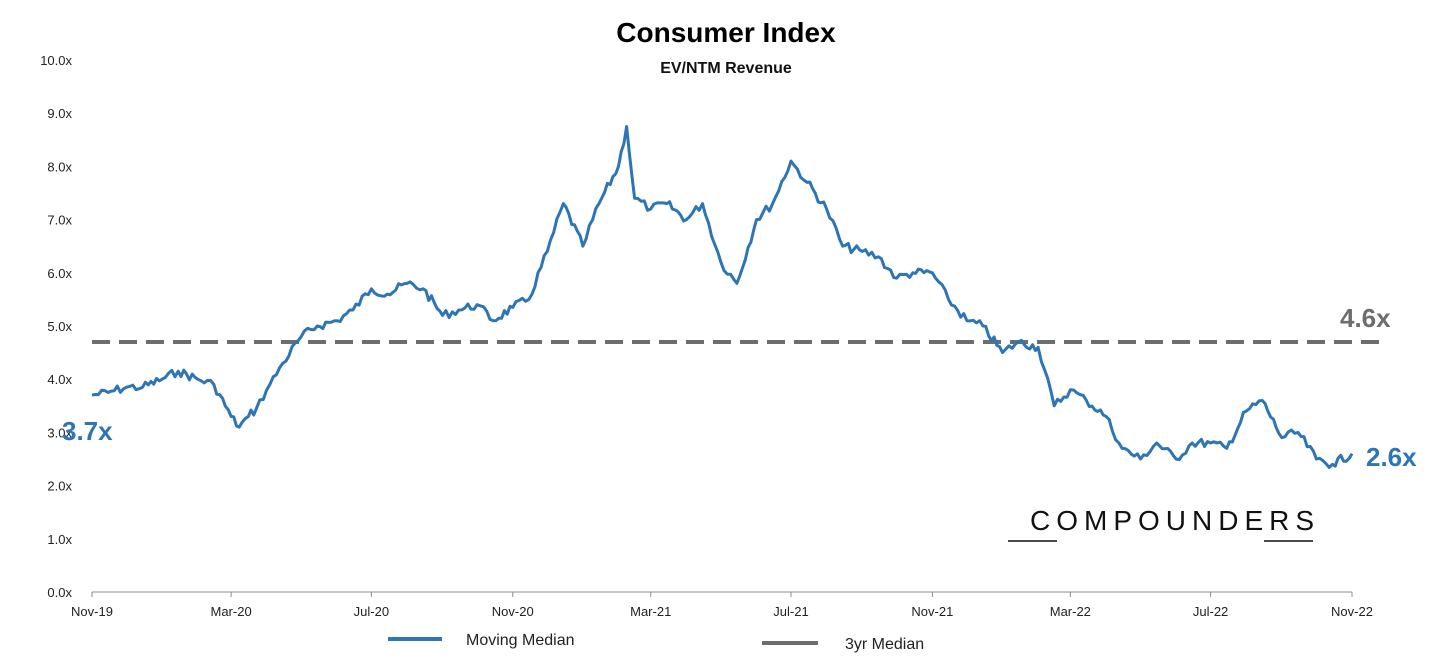 This screenshot has height=668, width=1456. What do you see at coordinates (92, 611) in the screenshot?
I see `x-tick-label: Nov-19` at bounding box center [92, 611].